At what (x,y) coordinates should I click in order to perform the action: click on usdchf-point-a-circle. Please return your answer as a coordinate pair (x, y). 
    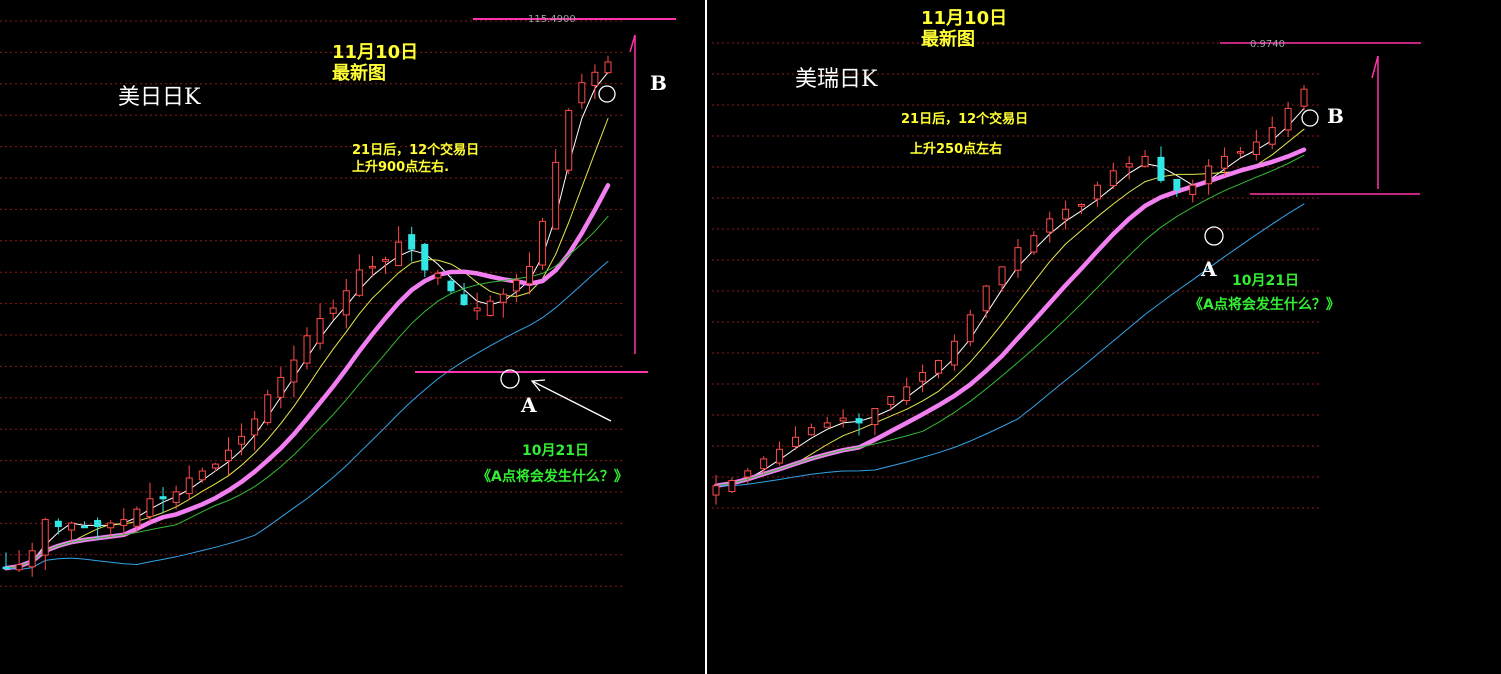
    Looking at the image, I should click on (1214, 236).